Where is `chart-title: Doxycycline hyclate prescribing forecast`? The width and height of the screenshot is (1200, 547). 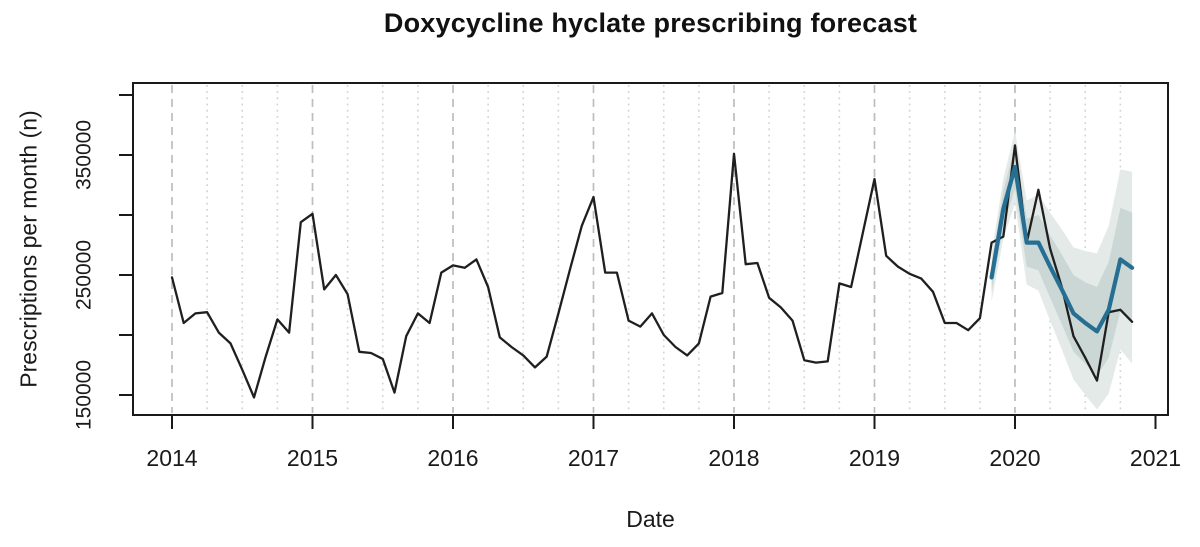 chart-title: Doxycycline hyclate prescribing forecast is located at coordinates (650, 23).